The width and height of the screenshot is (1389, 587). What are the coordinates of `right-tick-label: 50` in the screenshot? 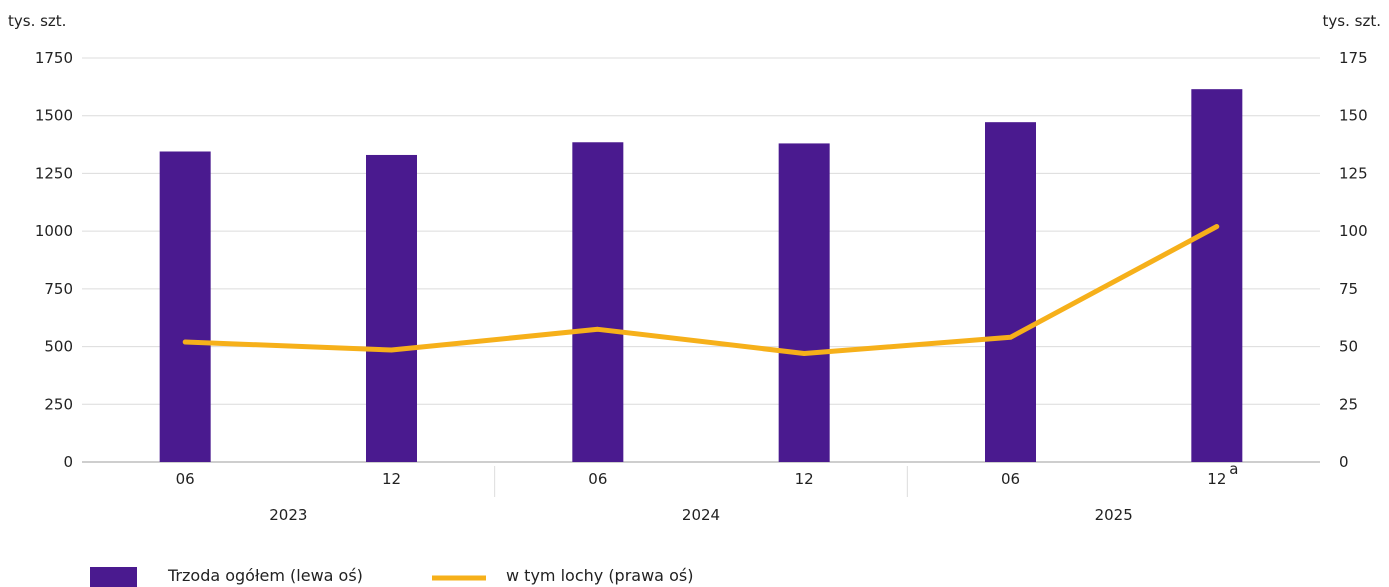 It's located at (1348, 347).